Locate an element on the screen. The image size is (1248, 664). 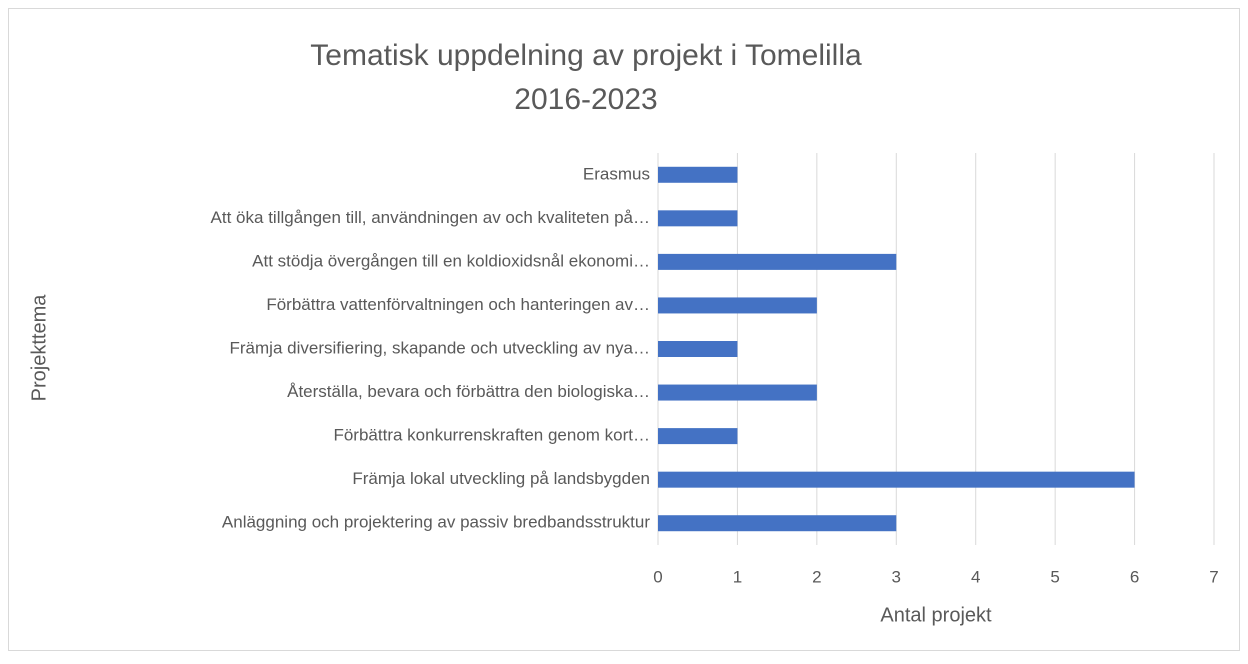
x-tick-label: 7 is located at coordinates (1213, 576).